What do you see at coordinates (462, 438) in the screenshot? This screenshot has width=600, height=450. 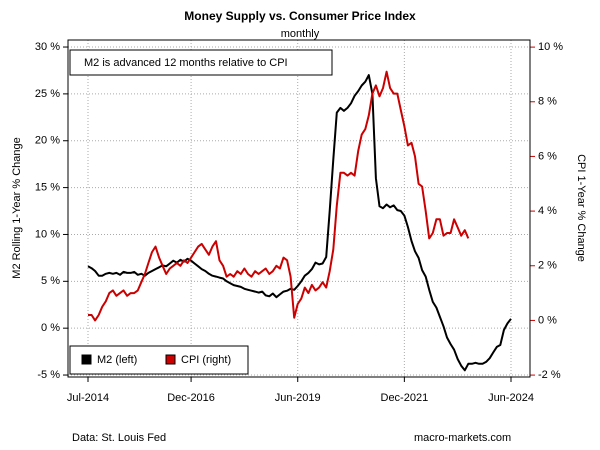 I see `credit: macro-markets.com` at bounding box center [462, 438].